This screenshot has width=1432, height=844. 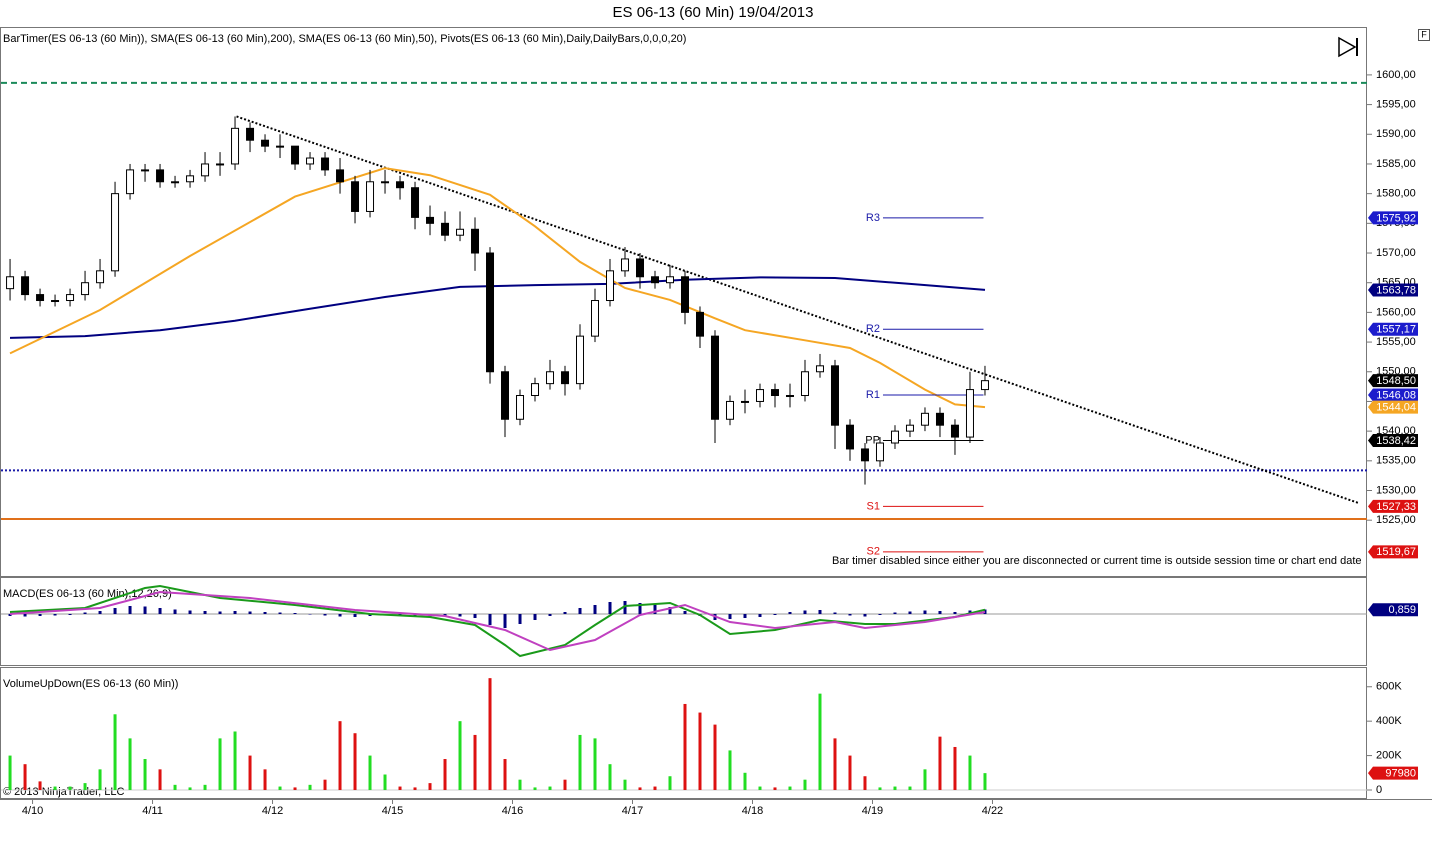 What do you see at coordinates (873, 552) in the screenshot?
I see `pivot-label: S2` at bounding box center [873, 552].